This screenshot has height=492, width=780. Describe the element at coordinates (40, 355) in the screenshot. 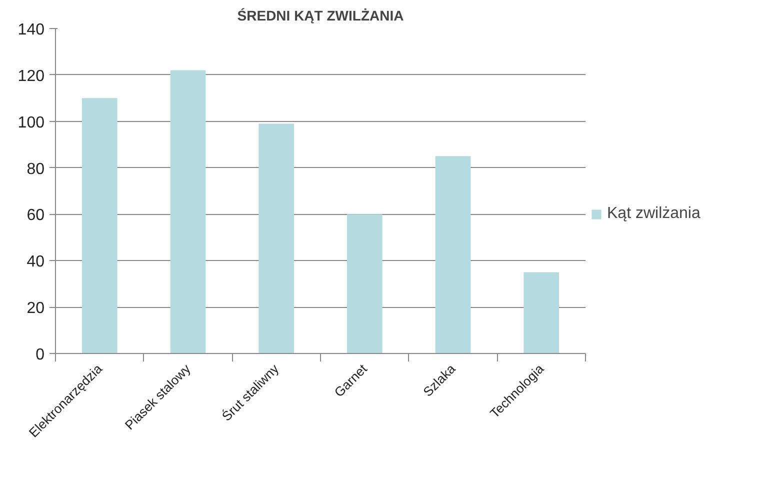

I see `y-tick-label: 0` at that location.